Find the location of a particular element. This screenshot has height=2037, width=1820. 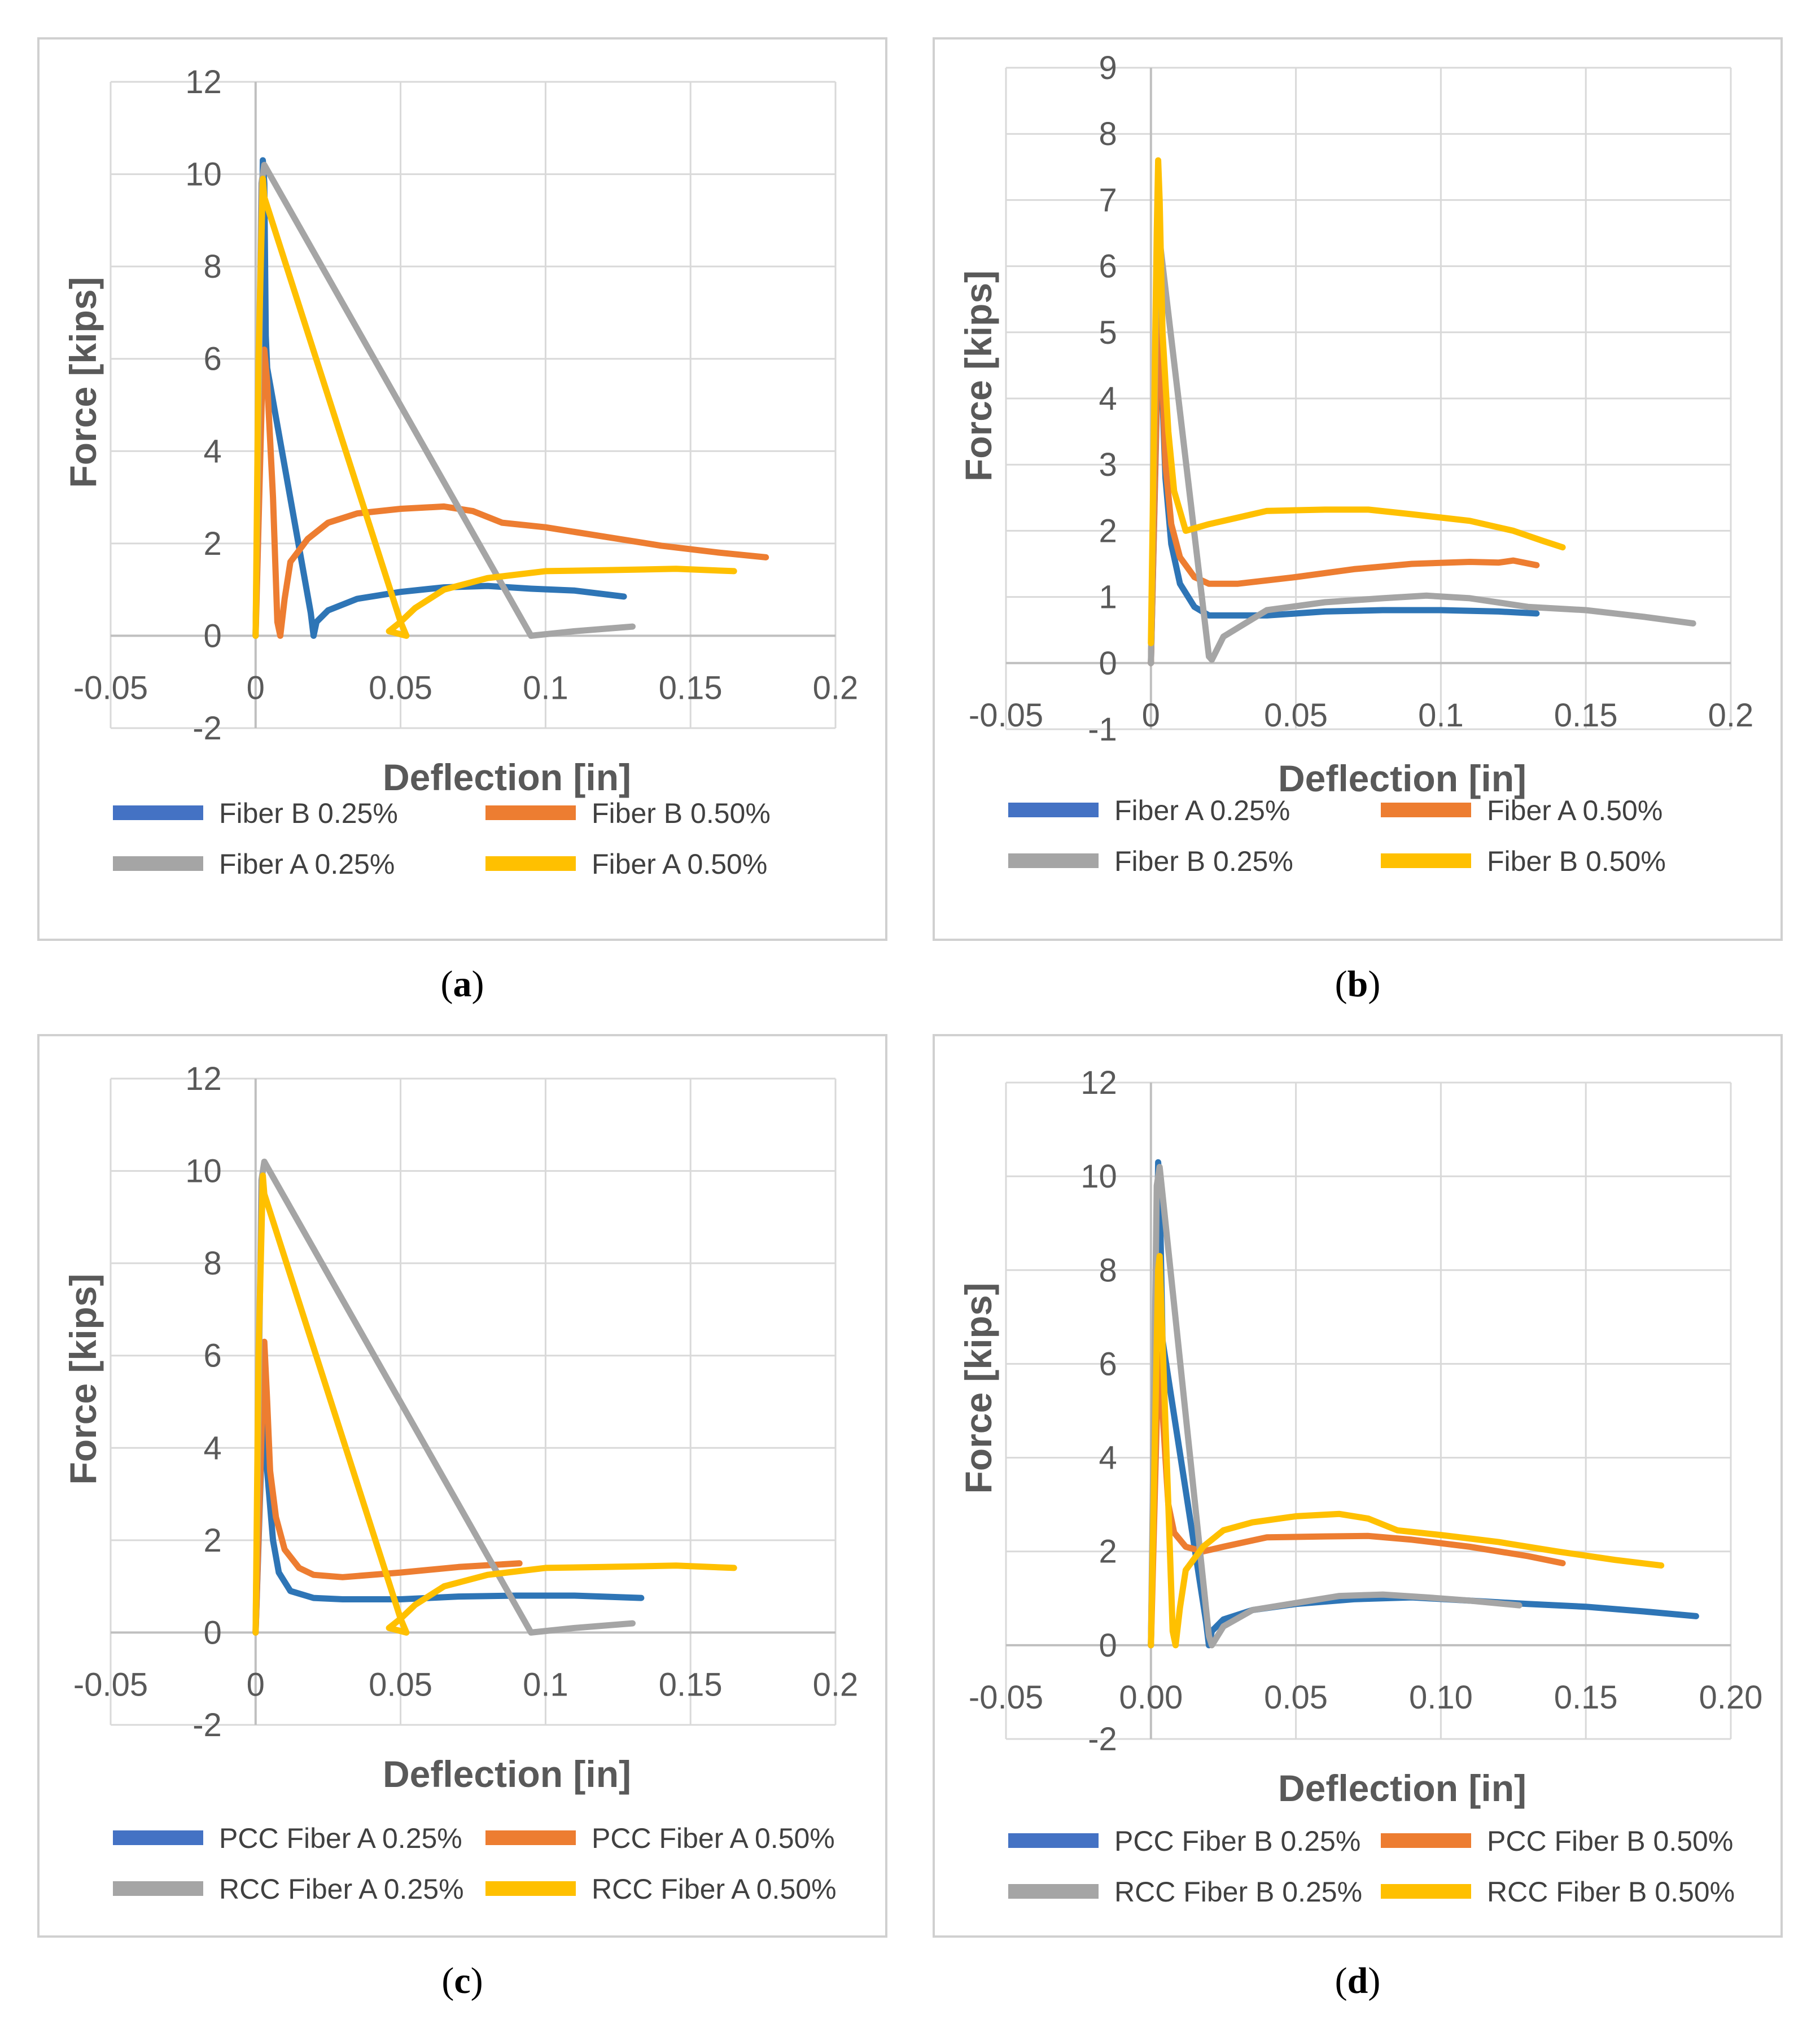

x-tick-label: 0.10 is located at coordinates (1441, 1697).